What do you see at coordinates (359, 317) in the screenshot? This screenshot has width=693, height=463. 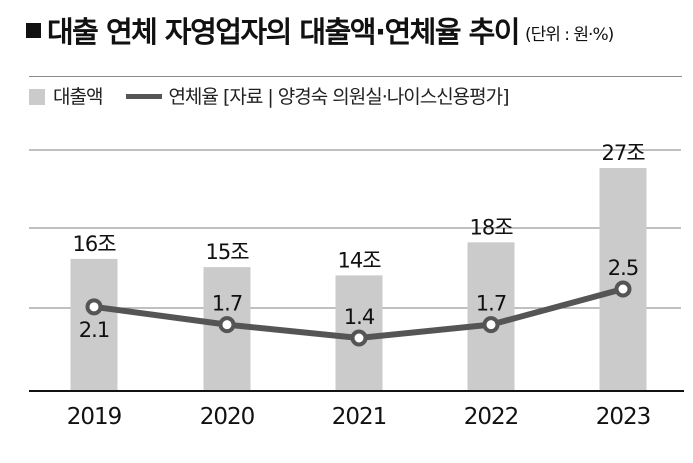 I see `rate-value-label: 1.4` at bounding box center [359, 317].